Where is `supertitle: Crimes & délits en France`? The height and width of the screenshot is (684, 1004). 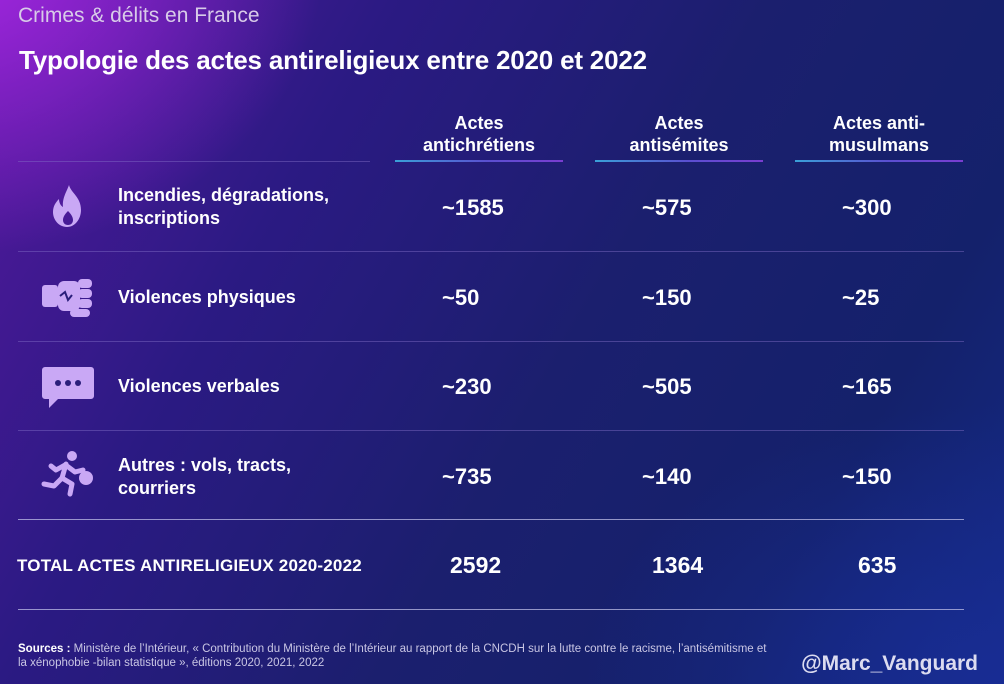
supertitle: Crimes & délits en France is located at coordinates (139, 15).